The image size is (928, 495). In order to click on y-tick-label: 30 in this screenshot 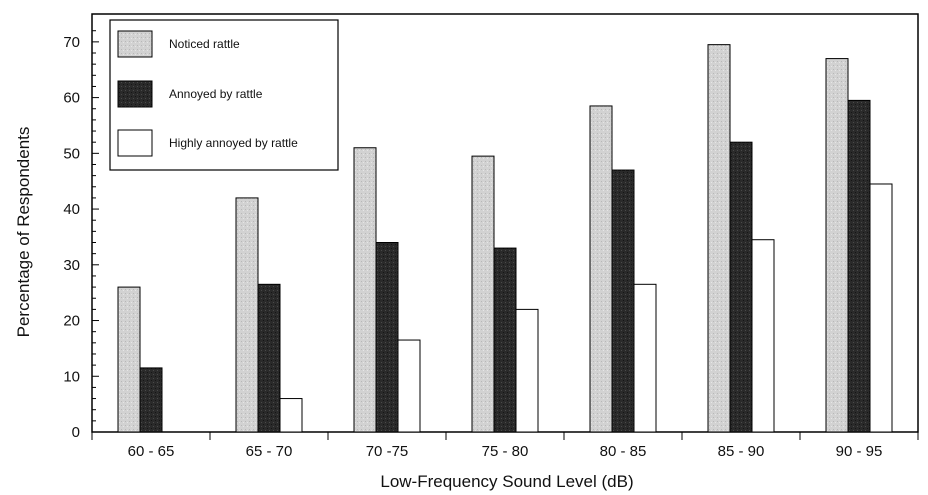, I will do `click(71, 265)`.